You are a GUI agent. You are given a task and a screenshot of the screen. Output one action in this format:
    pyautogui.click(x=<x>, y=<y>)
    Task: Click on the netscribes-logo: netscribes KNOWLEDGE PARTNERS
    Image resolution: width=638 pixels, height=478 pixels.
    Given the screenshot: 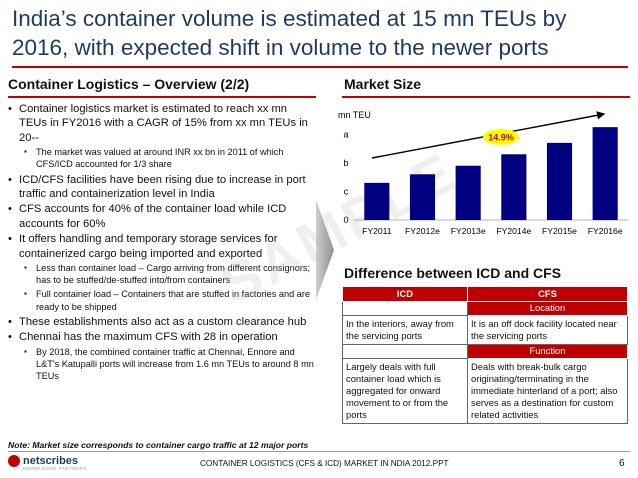 What is the action you would take?
    pyautogui.click(x=47, y=463)
    